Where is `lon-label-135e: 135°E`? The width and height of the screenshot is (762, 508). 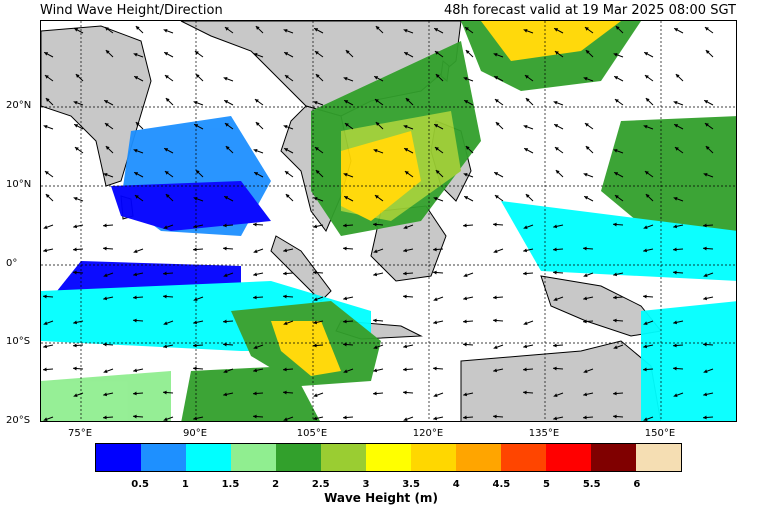 lon-label-135e: 135°E is located at coordinates (544, 433).